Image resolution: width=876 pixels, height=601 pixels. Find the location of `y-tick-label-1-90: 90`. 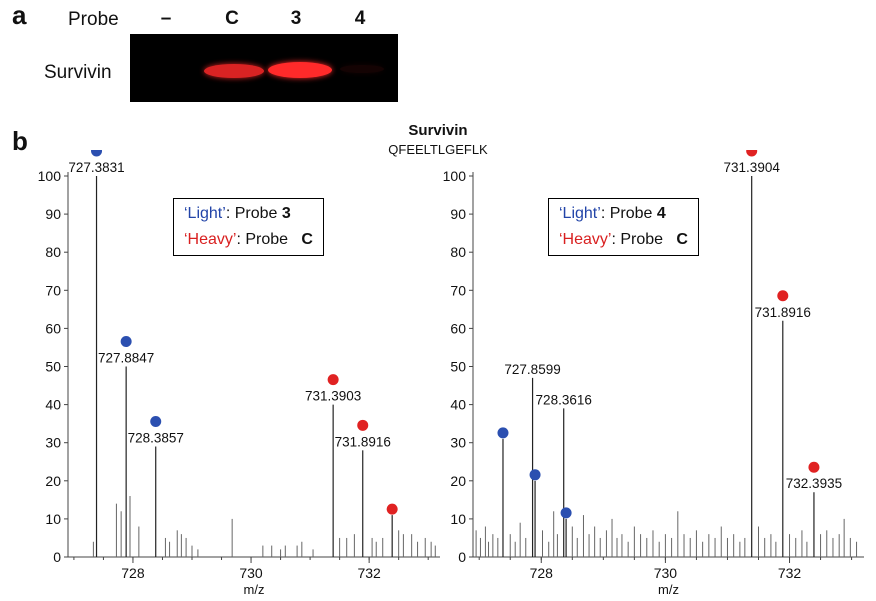

y-tick-label-1-90: 90 is located at coordinates (458, 214).